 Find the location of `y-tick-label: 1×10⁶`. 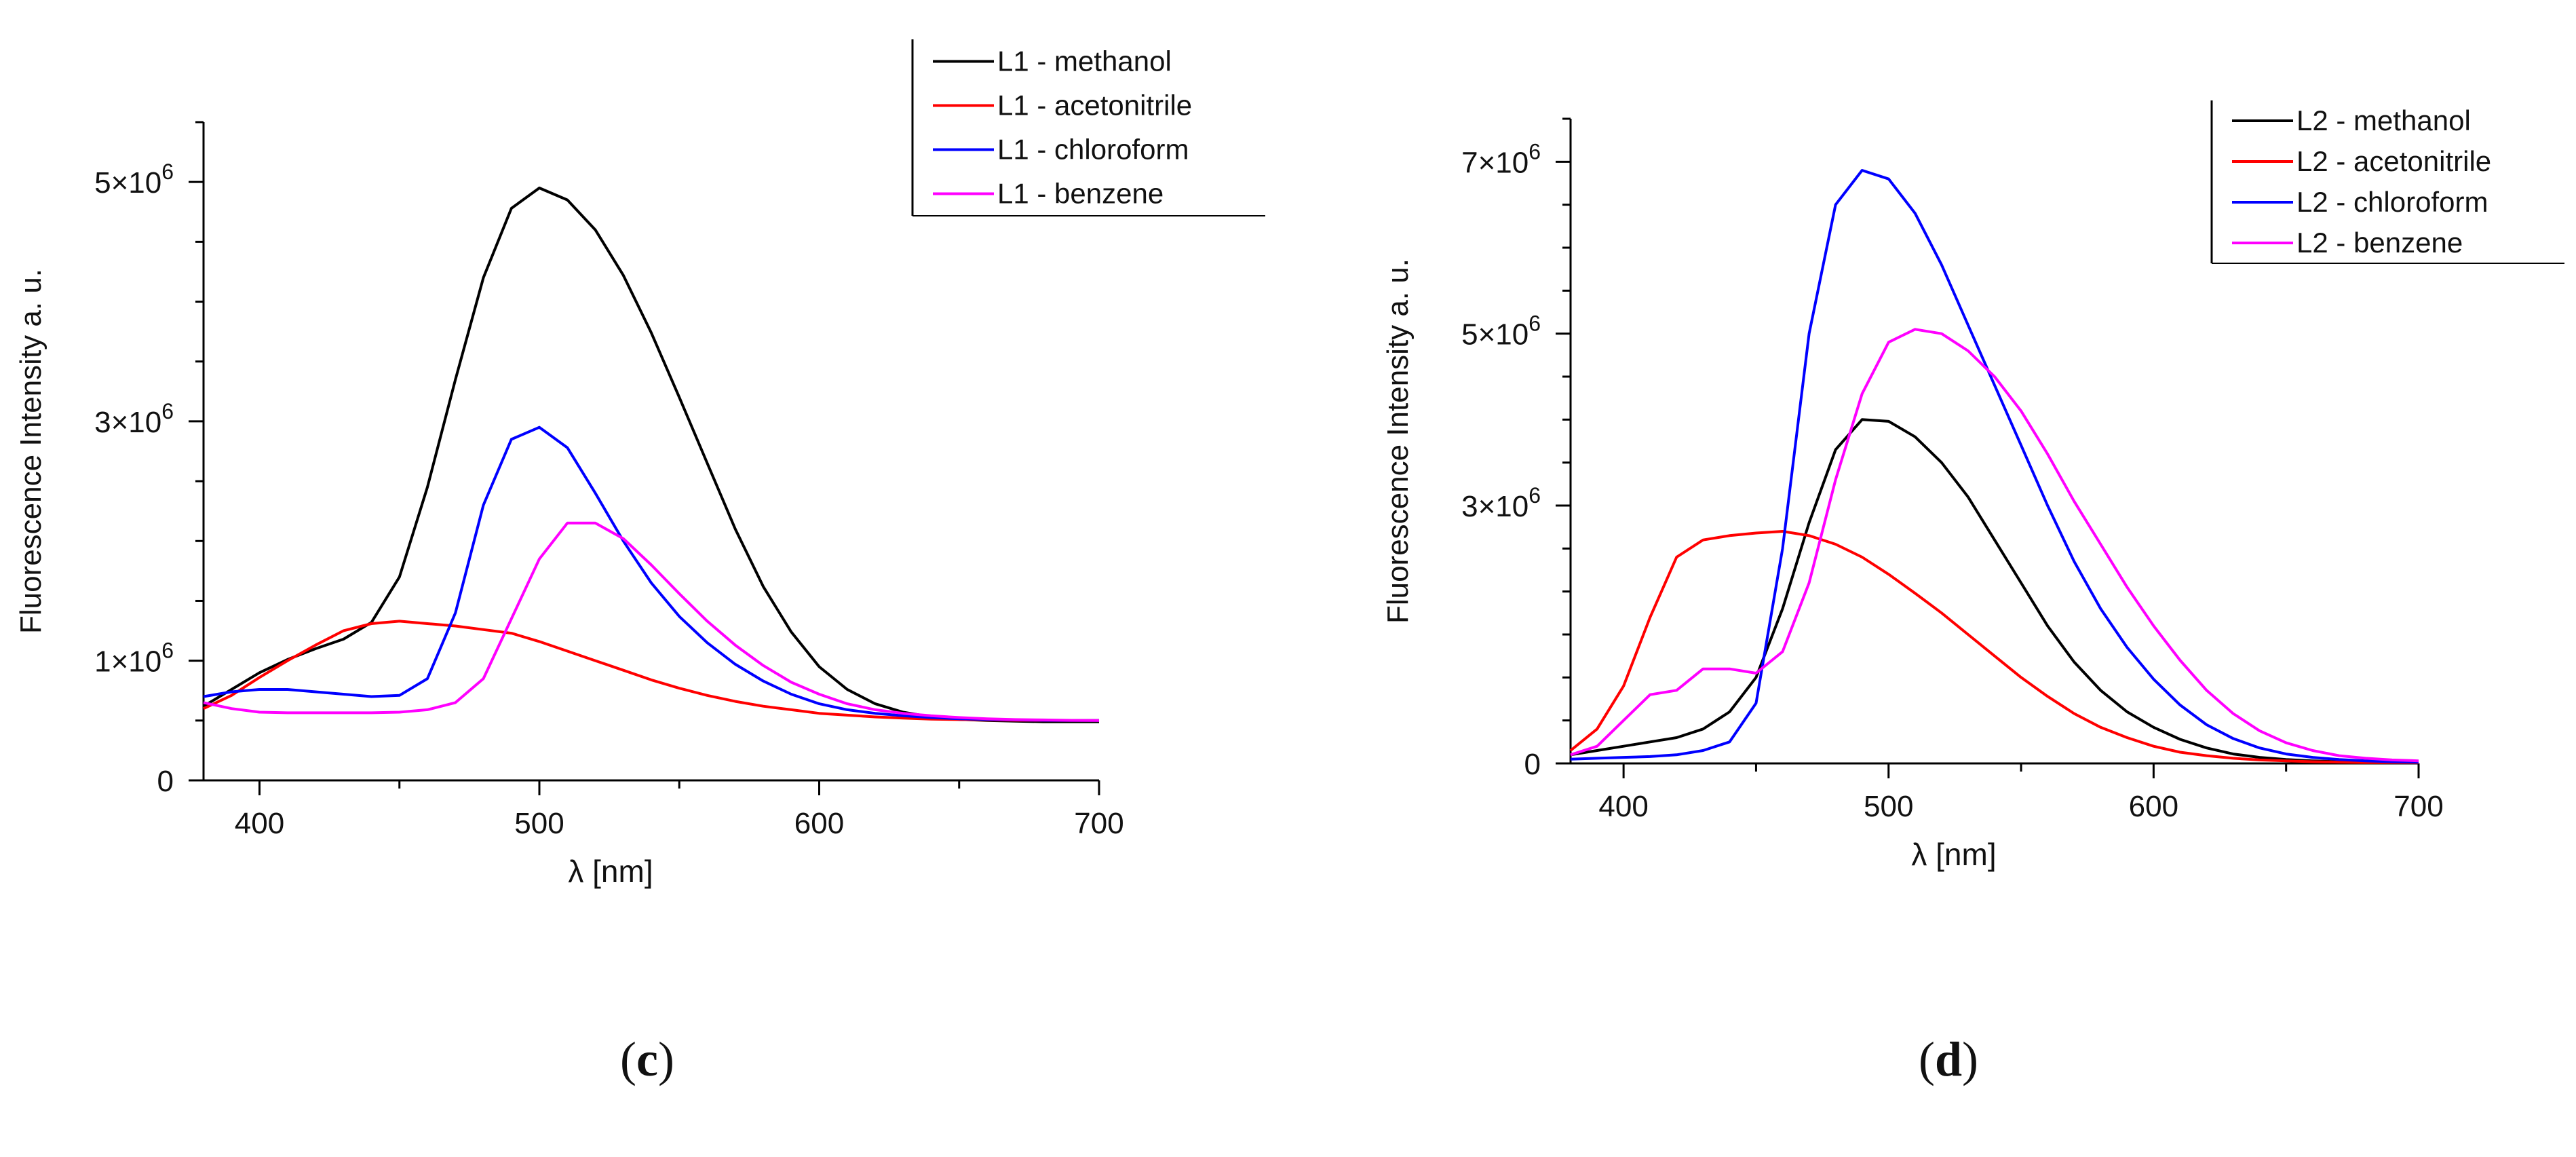

y-tick-label: 1×10⁶ is located at coordinates (134, 659).